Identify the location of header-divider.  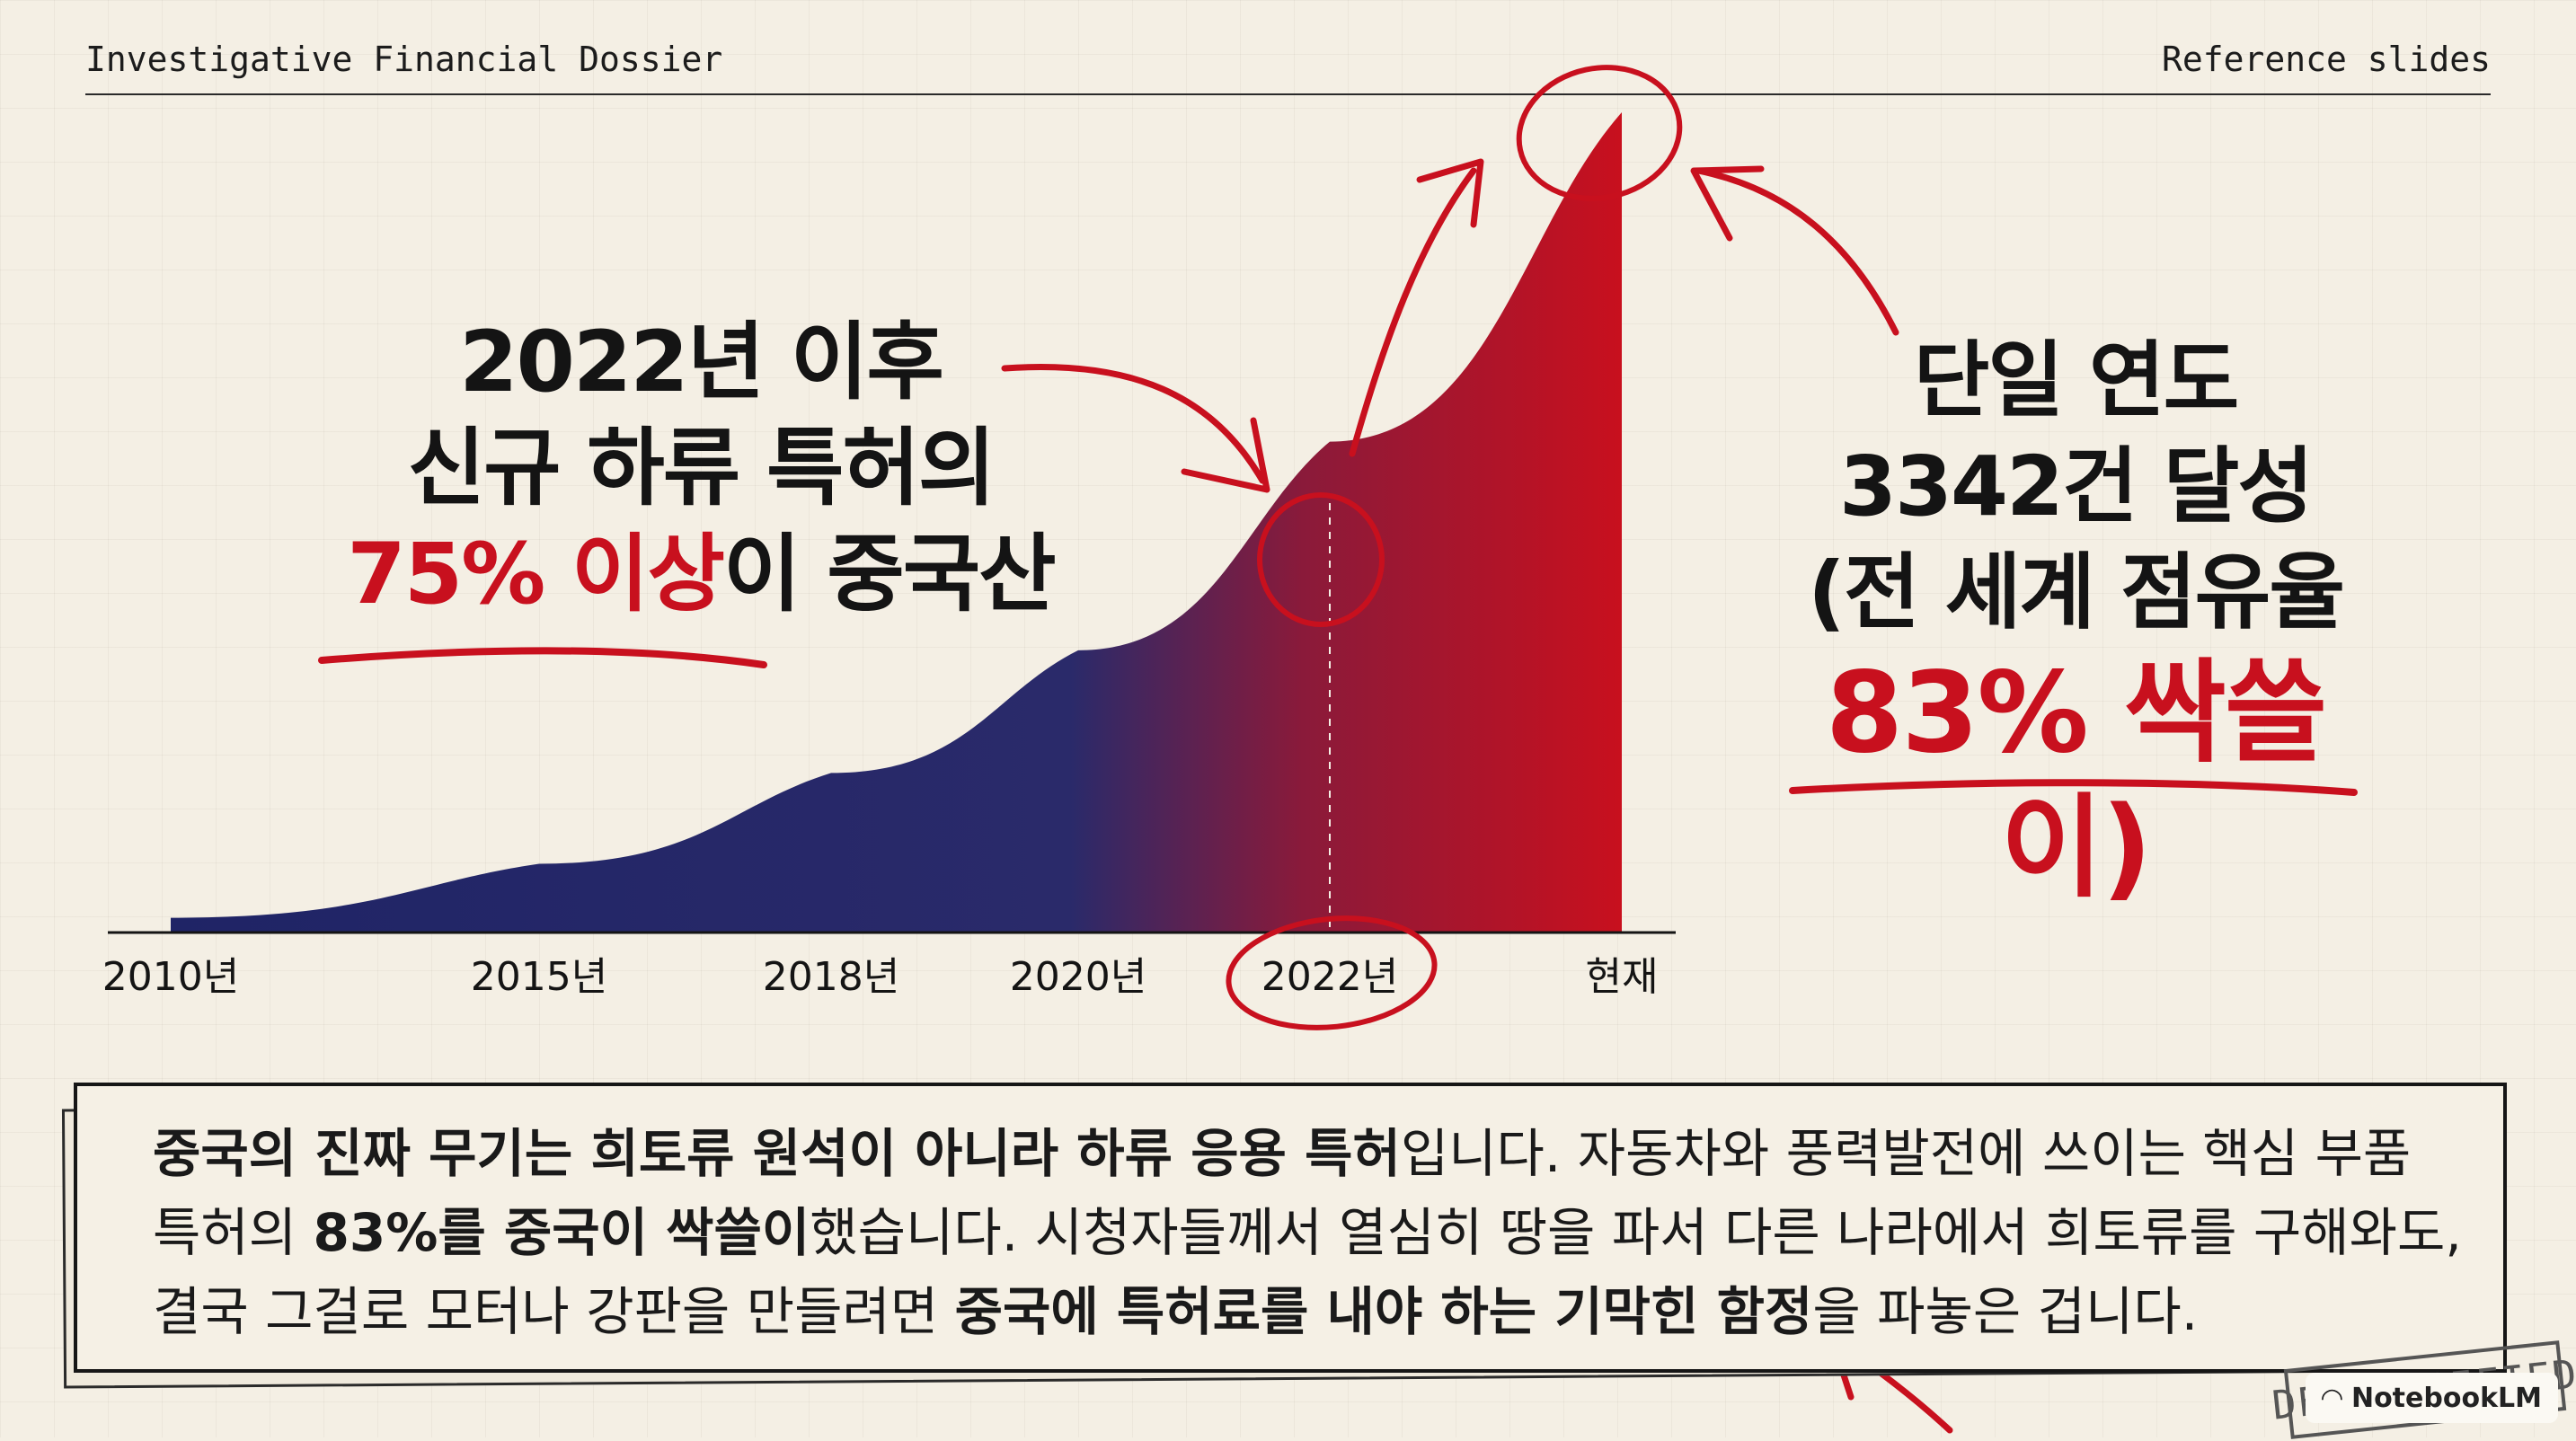
(1288, 94).